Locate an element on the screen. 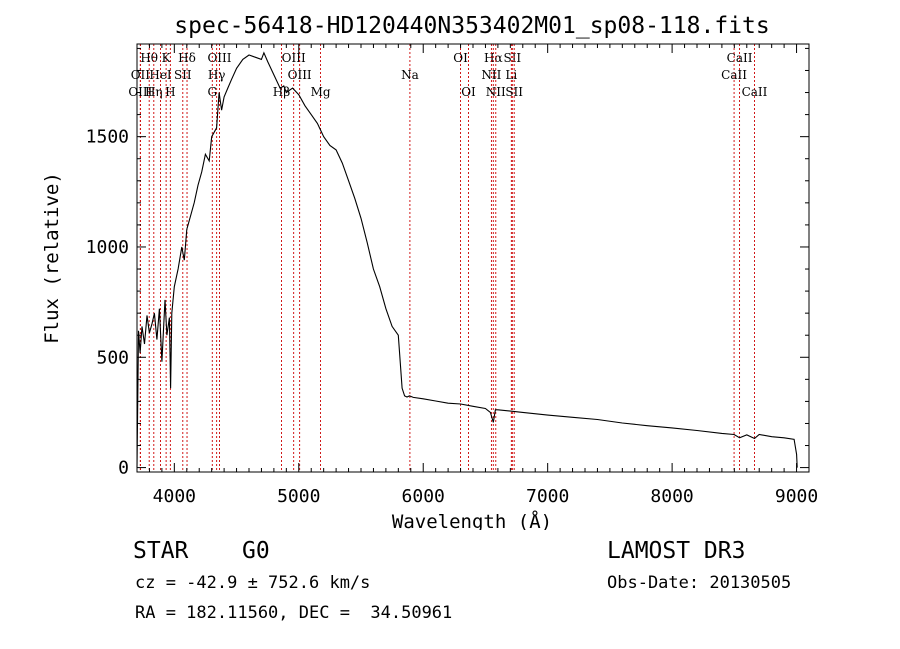 The height and width of the screenshot is (649, 900). object-class: STAR is located at coordinates (161, 551).